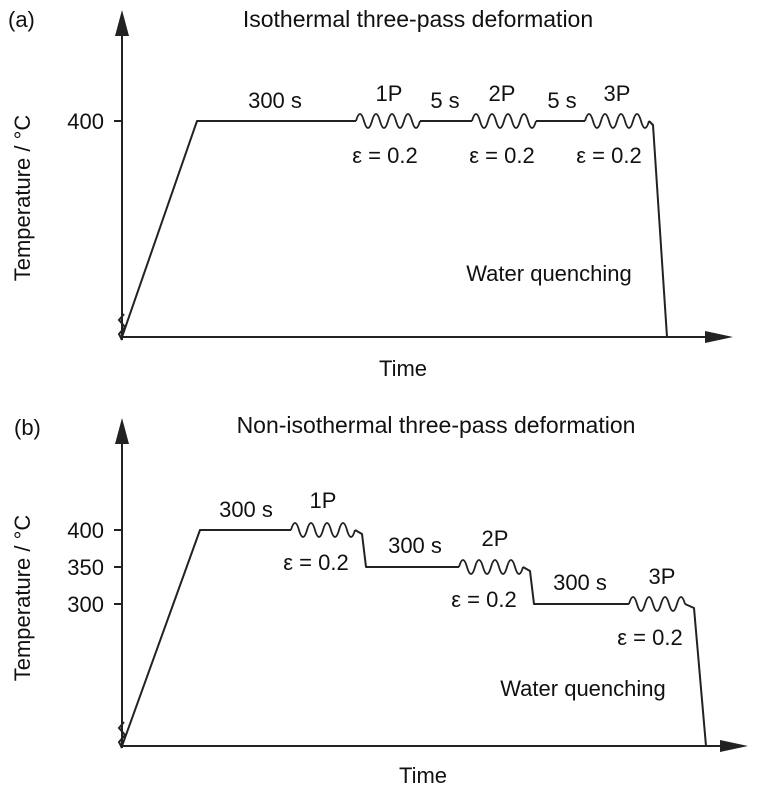 Image resolution: width=768 pixels, height=793 pixels. What do you see at coordinates (246, 509) in the screenshot?
I see `panel-b-hold-label: 300 s` at bounding box center [246, 509].